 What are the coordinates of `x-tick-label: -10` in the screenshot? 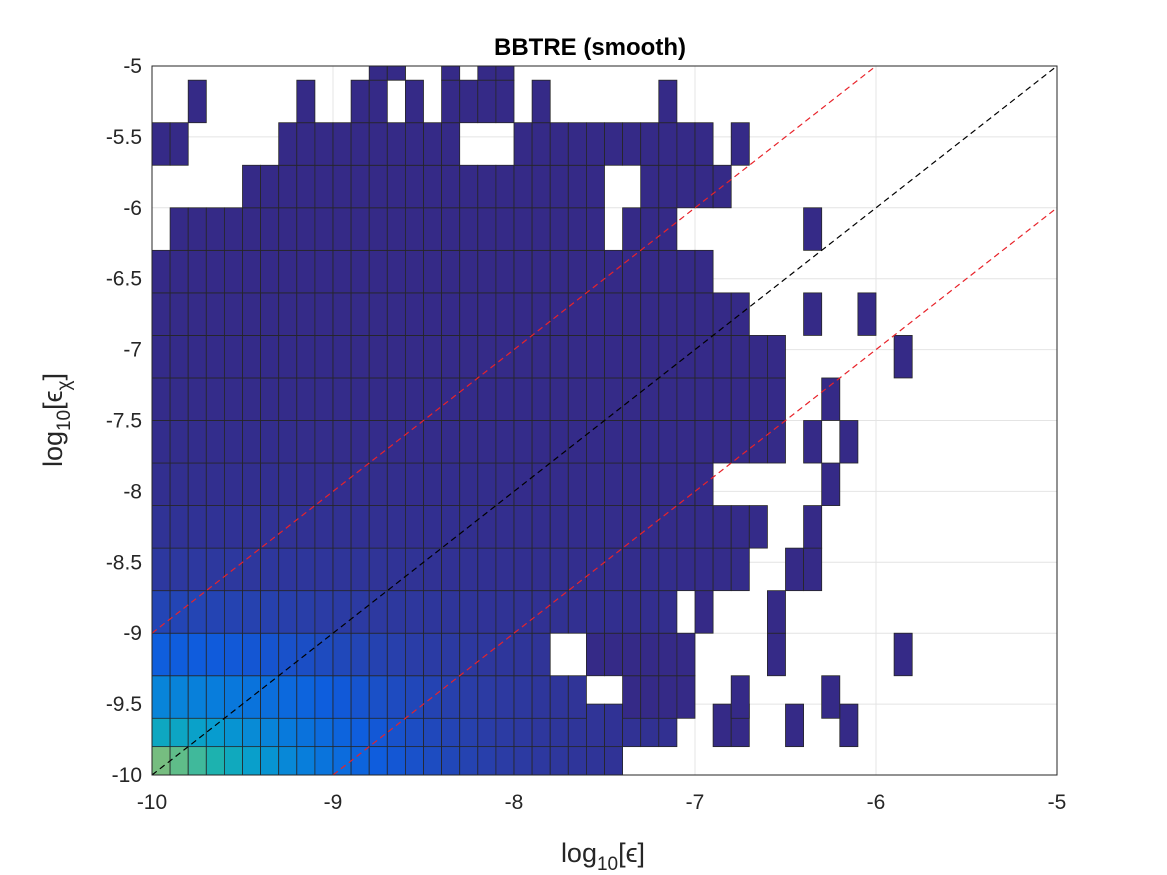 It's located at (152, 802).